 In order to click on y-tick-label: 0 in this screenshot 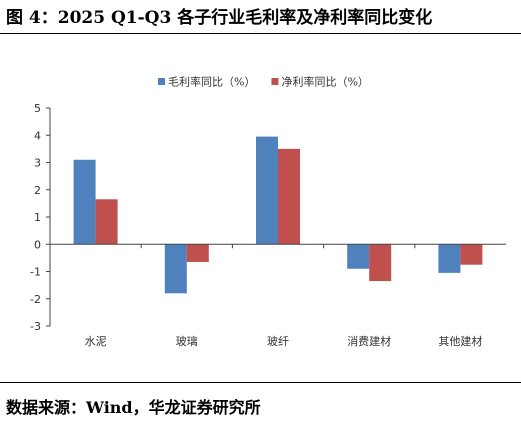, I will do `click(37, 244)`.